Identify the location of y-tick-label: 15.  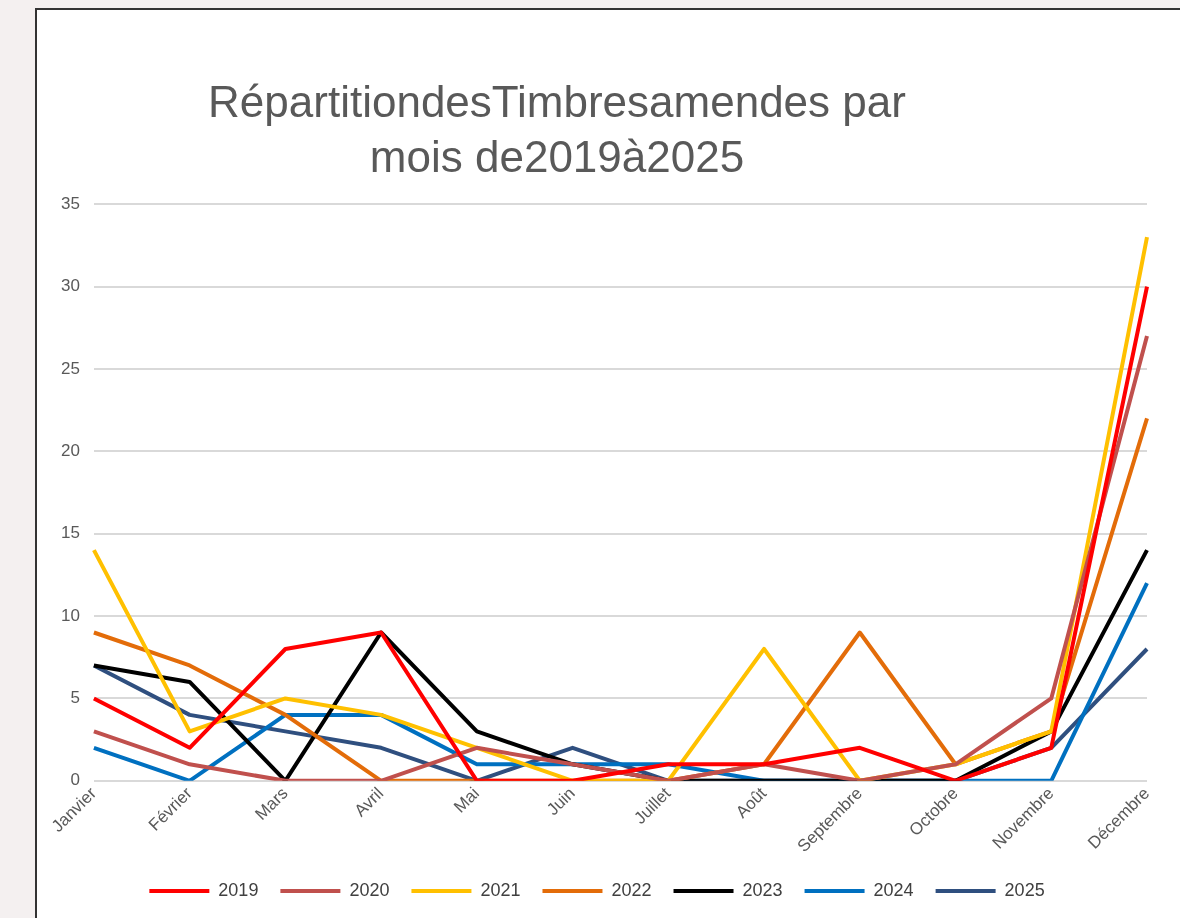
(70, 533).